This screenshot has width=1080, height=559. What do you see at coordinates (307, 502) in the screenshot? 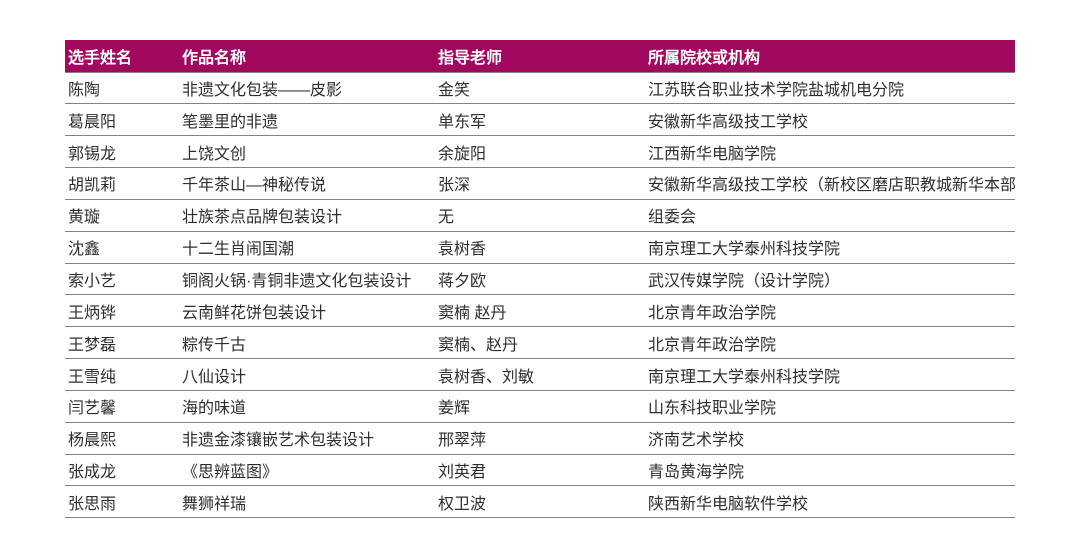
I see `work-title-cell: 舞狮祥瑞` at bounding box center [307, 502].